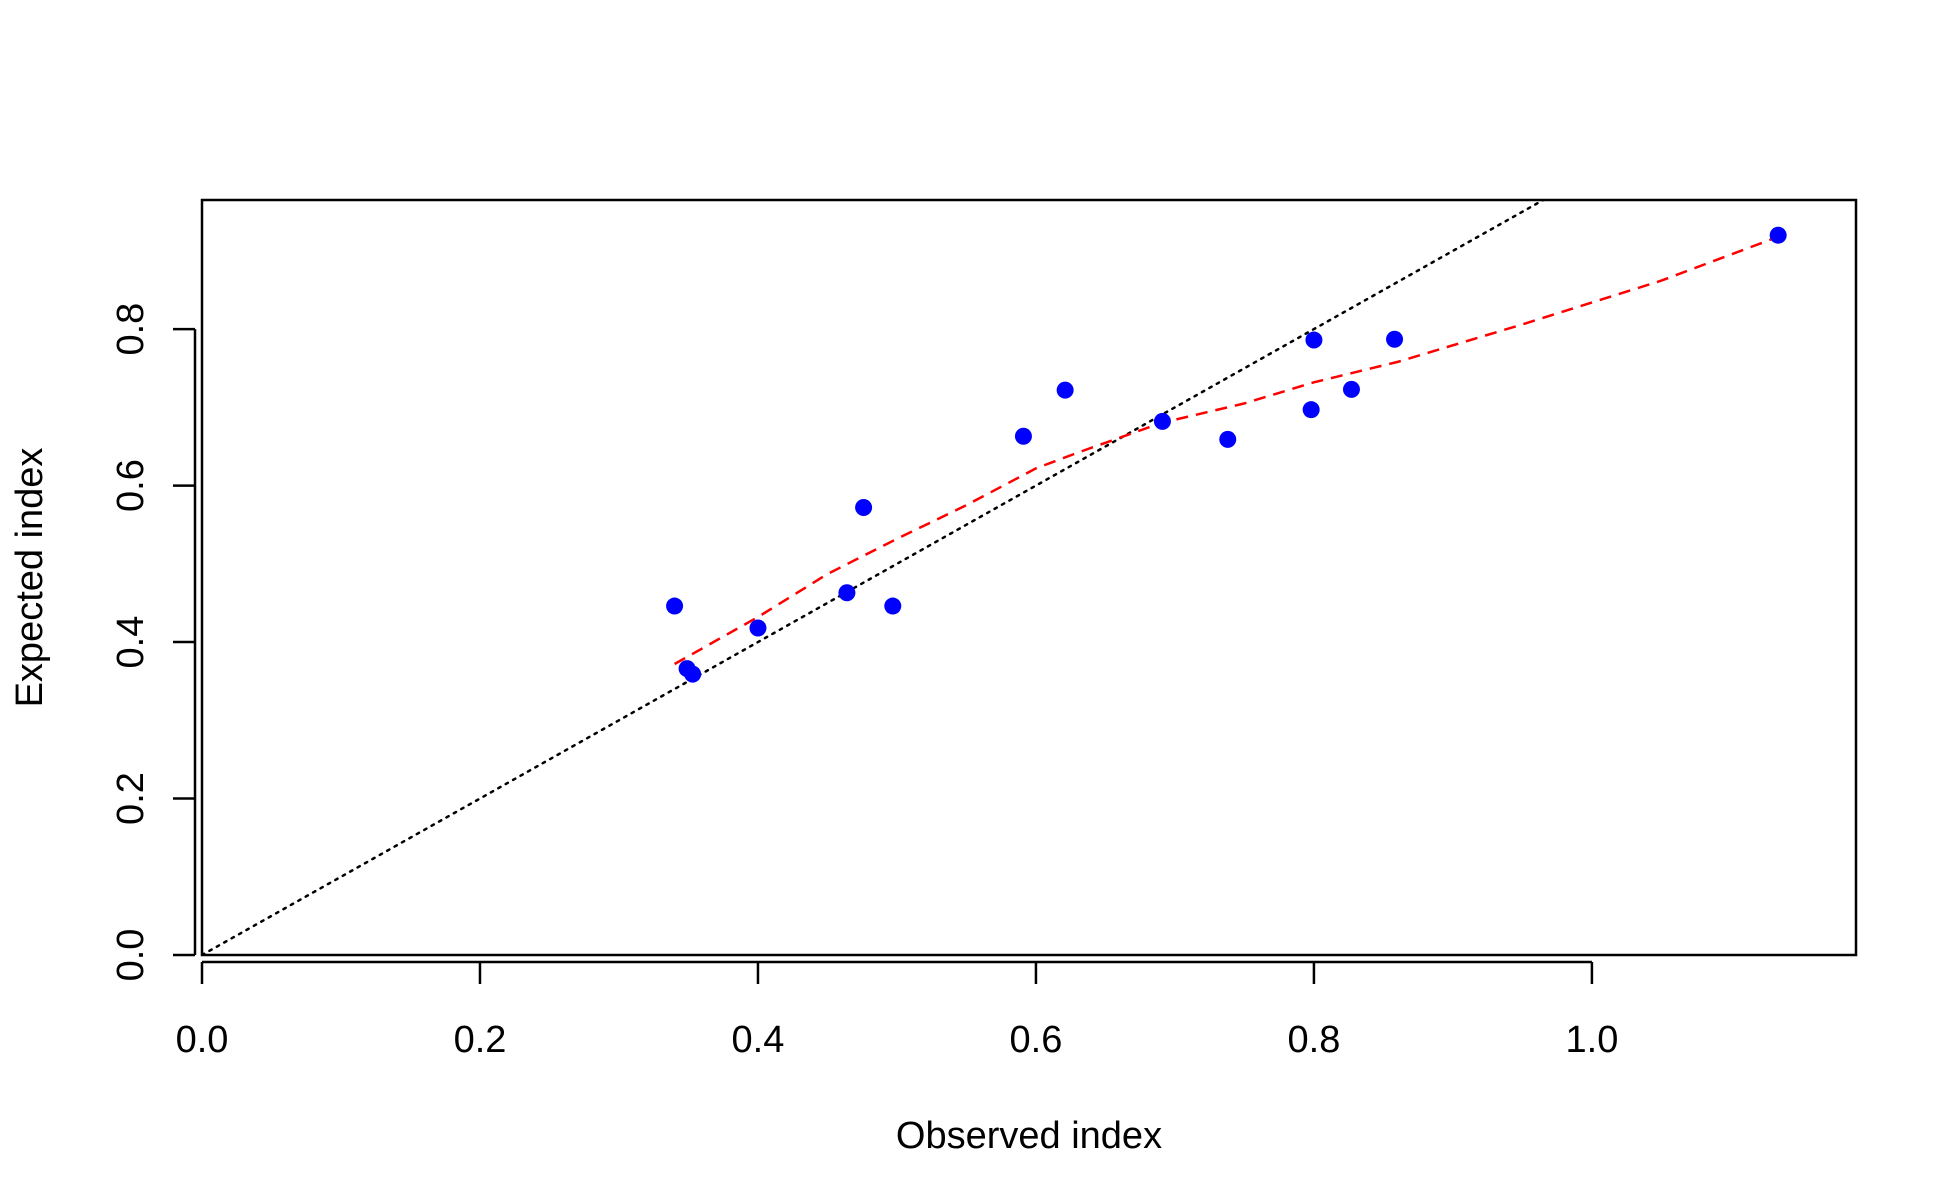  Describe the element at coordinates (1029, 1136) in the screenshot. I see `x-axis-label: Observed index` at that location.